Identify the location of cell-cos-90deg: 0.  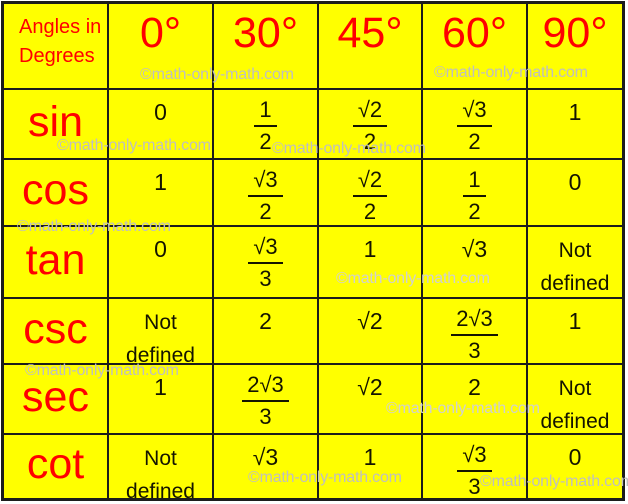
(575, 192).